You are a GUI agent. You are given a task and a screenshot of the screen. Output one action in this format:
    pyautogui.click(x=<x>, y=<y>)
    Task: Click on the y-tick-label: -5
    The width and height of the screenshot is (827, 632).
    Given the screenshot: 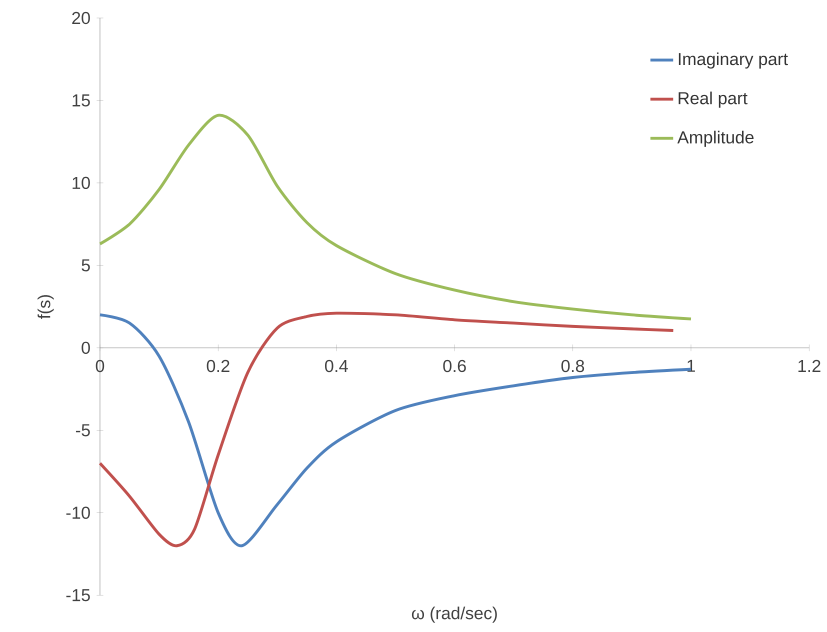 What is the action you would take?
    pyautogui.click(x=83, y=430)
    